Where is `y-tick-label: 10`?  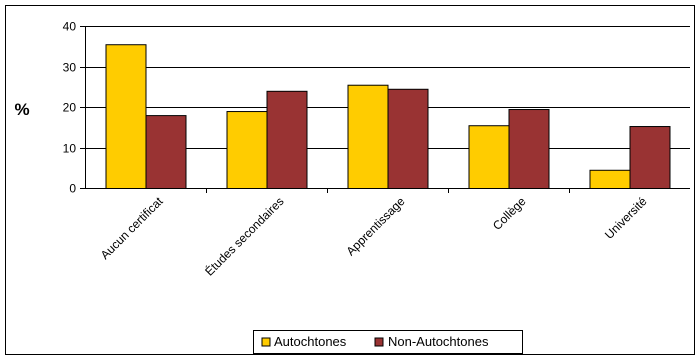
y-tick-label: 10 is located at coordinates (70, 149).